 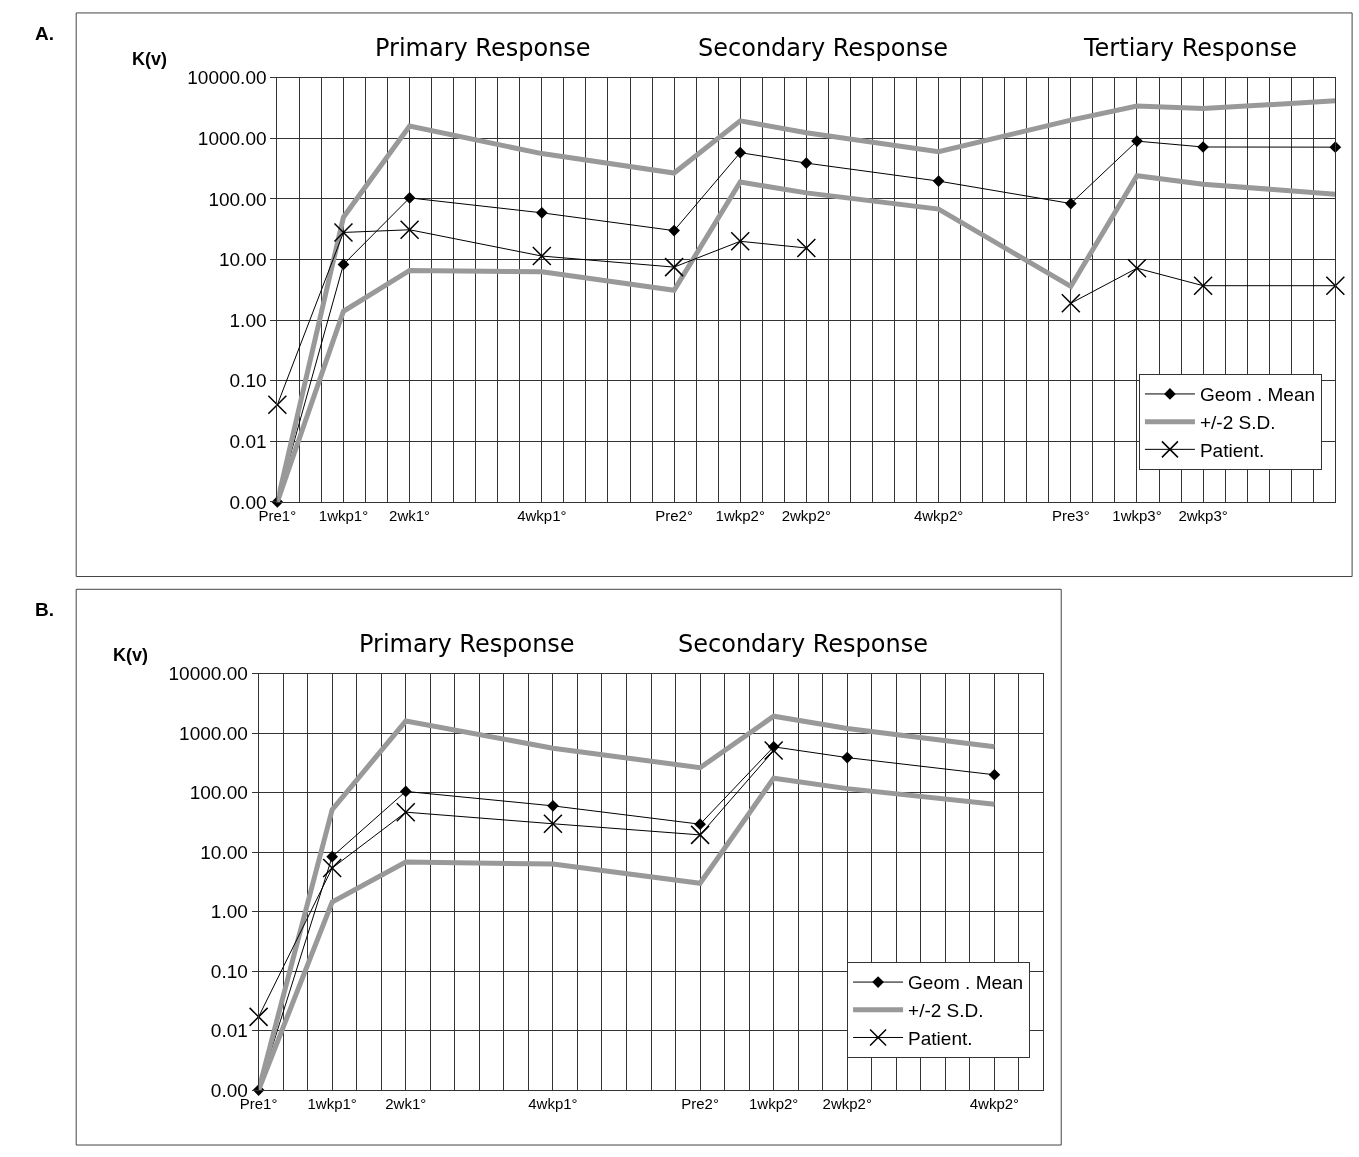 I want to click on x-tick-label: 2wkp3°, so click(x=1203, y=515).